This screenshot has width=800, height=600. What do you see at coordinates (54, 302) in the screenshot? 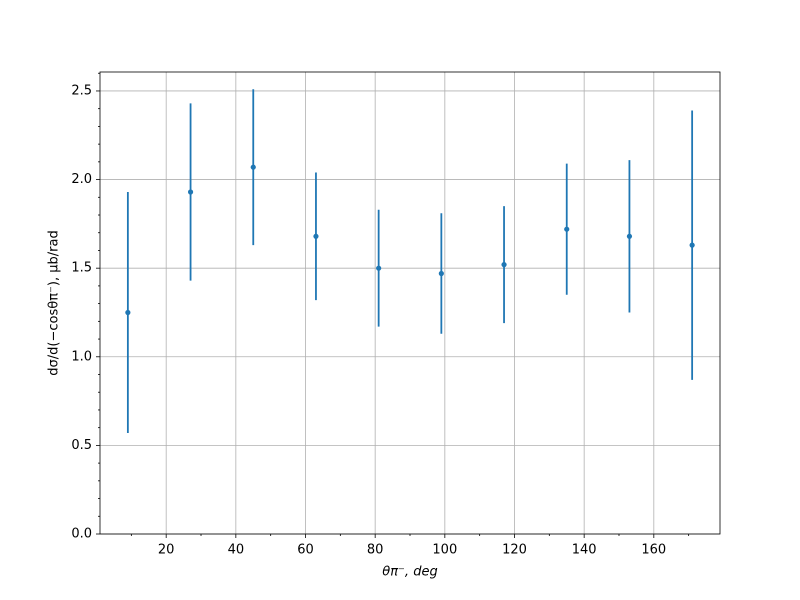
I see `y-axis-label: dσ/d(−cosθπ⁻), μb/rad` at bounding box center [54, 302].